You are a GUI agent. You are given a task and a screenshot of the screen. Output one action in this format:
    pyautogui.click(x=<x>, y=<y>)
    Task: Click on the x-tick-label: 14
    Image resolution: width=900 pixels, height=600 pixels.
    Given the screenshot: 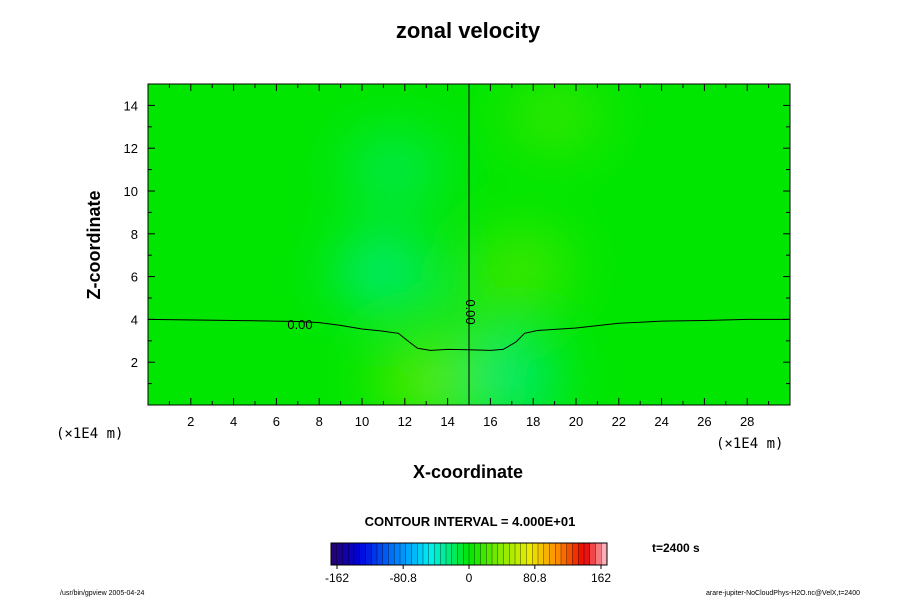 What is the action you would take?
    pyautogui.click(x=447, y=421)
    